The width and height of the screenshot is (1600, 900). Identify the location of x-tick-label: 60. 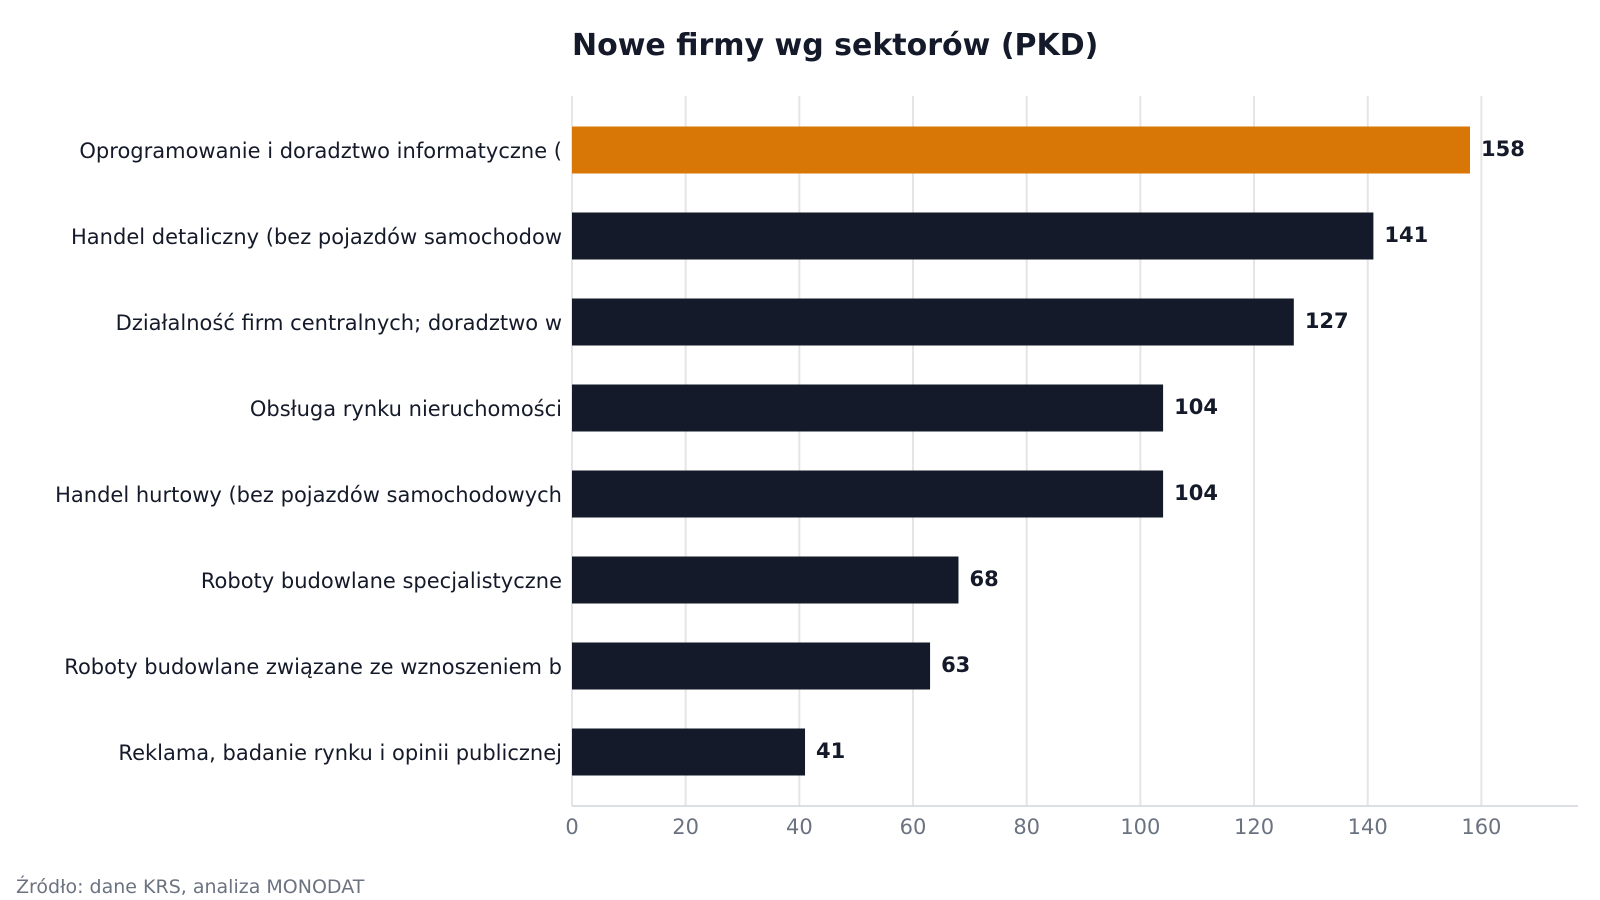
(913, 827).